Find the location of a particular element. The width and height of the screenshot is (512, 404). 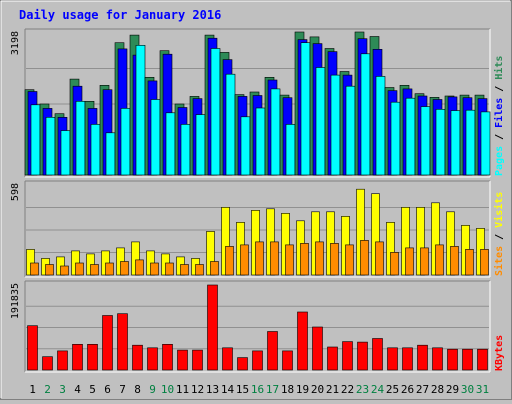

legend-visits: Visits is located at coordinates (499, 210).